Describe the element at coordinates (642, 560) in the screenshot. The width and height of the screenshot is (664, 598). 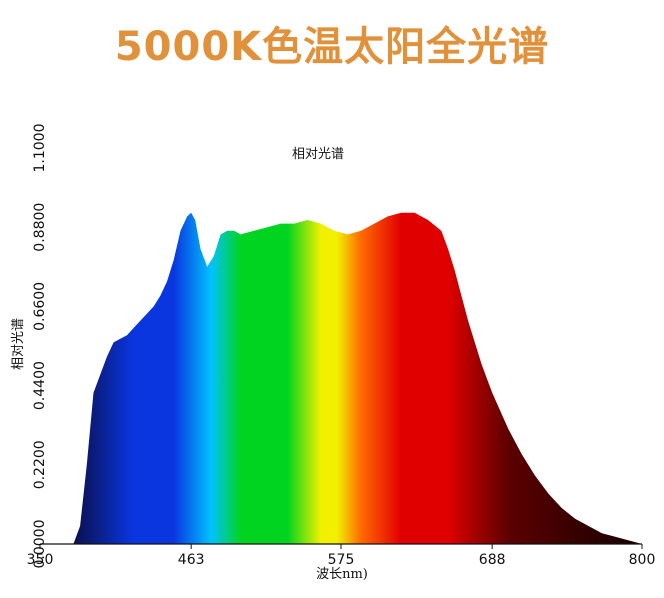
I see `x-tick-label: 800` at that location.